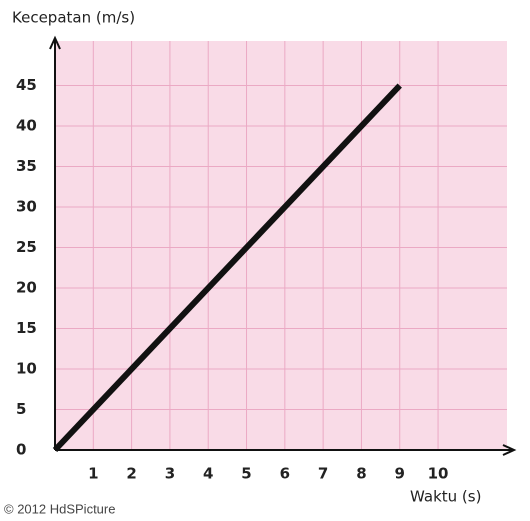 The image size is (530, 521). What do you see at coordinates (26, 247) in the screenshot?
I see `y-tick-label: 25` at bounding box center [26, 247].